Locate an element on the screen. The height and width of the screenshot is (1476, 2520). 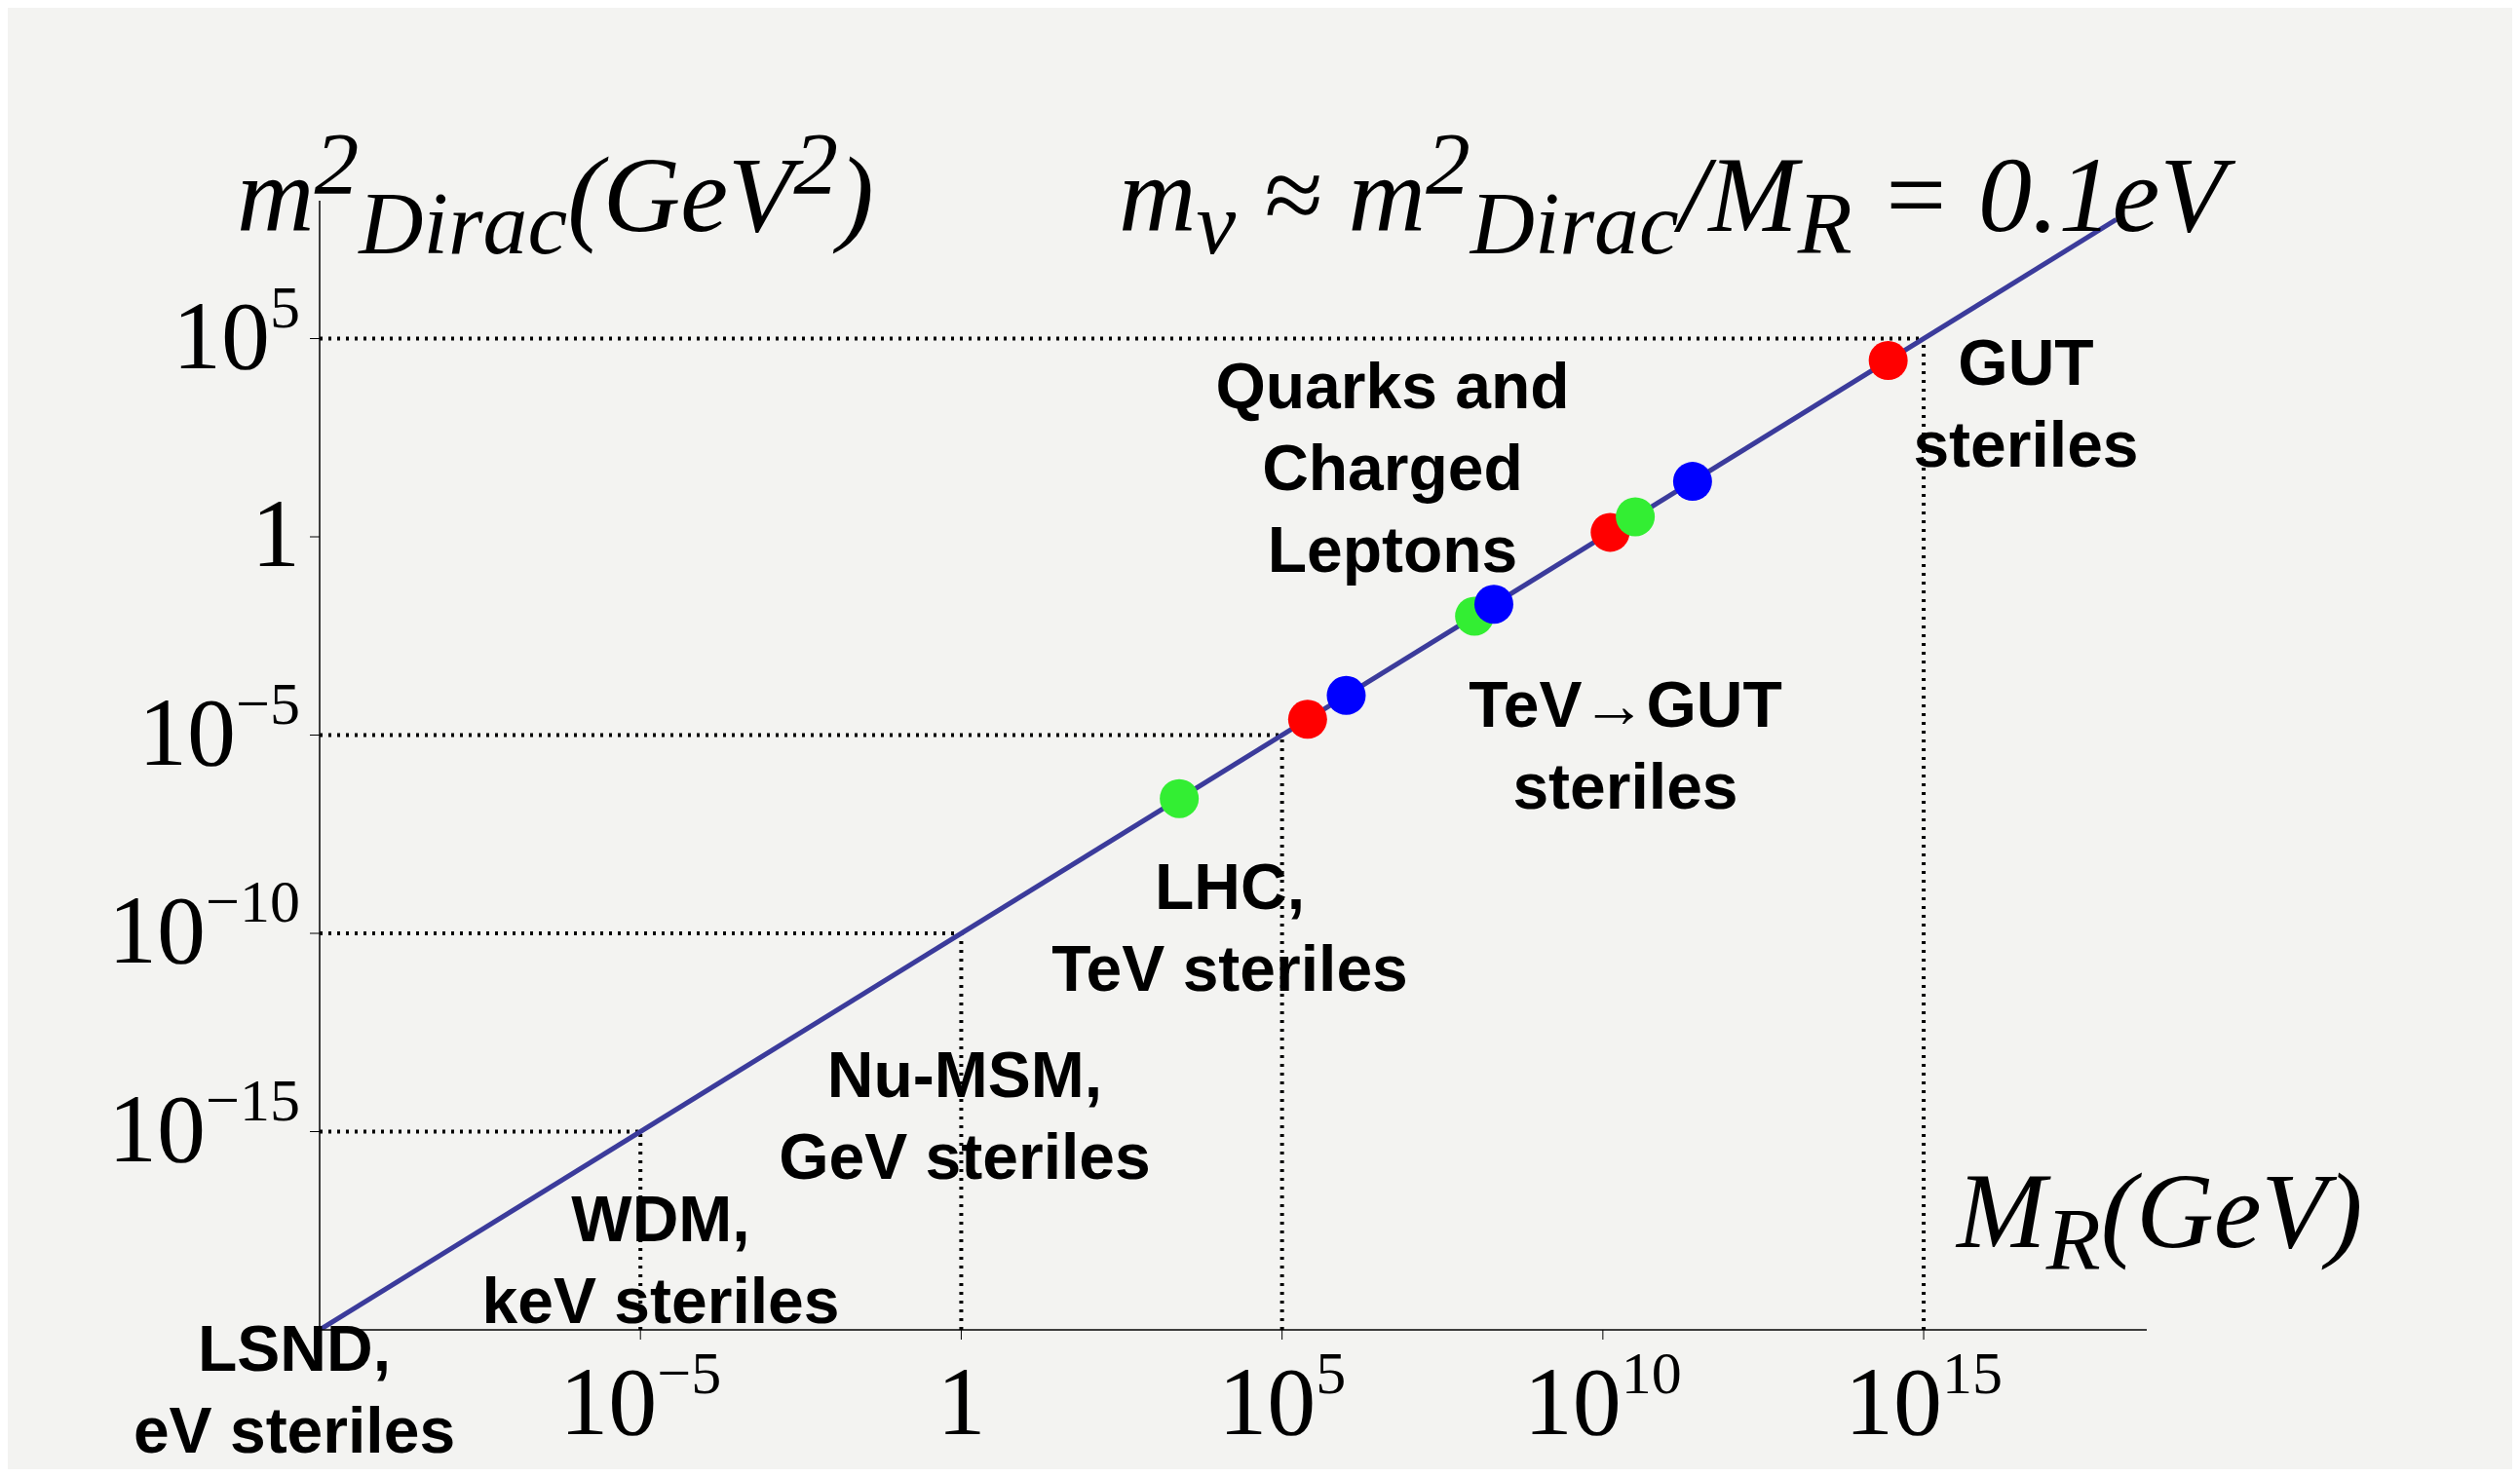
y-tick-label: 1 is located at coordinates (275, 533).